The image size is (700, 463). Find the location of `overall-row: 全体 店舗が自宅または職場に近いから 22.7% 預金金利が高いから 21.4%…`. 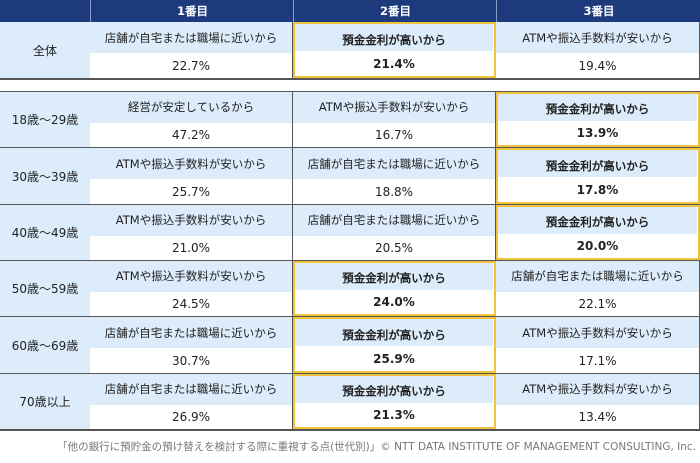

overall-row: 全体 店舗が自宅または職場に近いから 22.7% 預金金利が高いから 21.4%… is located at coordinates (350, 50).